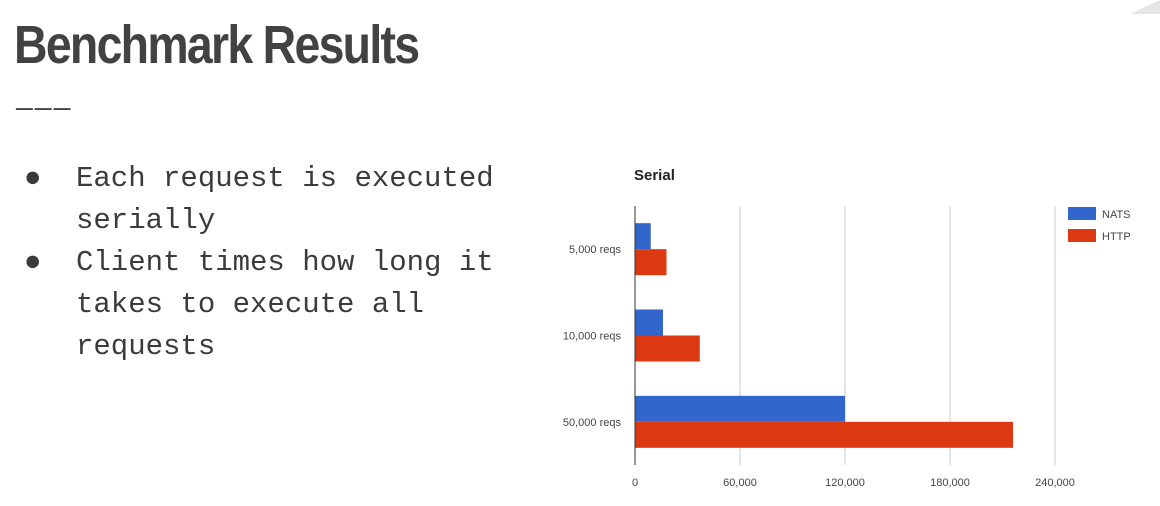 This screenshot has width=1160, height=506. I want to click on x-tick-label: 60,000, so click(740, 483).